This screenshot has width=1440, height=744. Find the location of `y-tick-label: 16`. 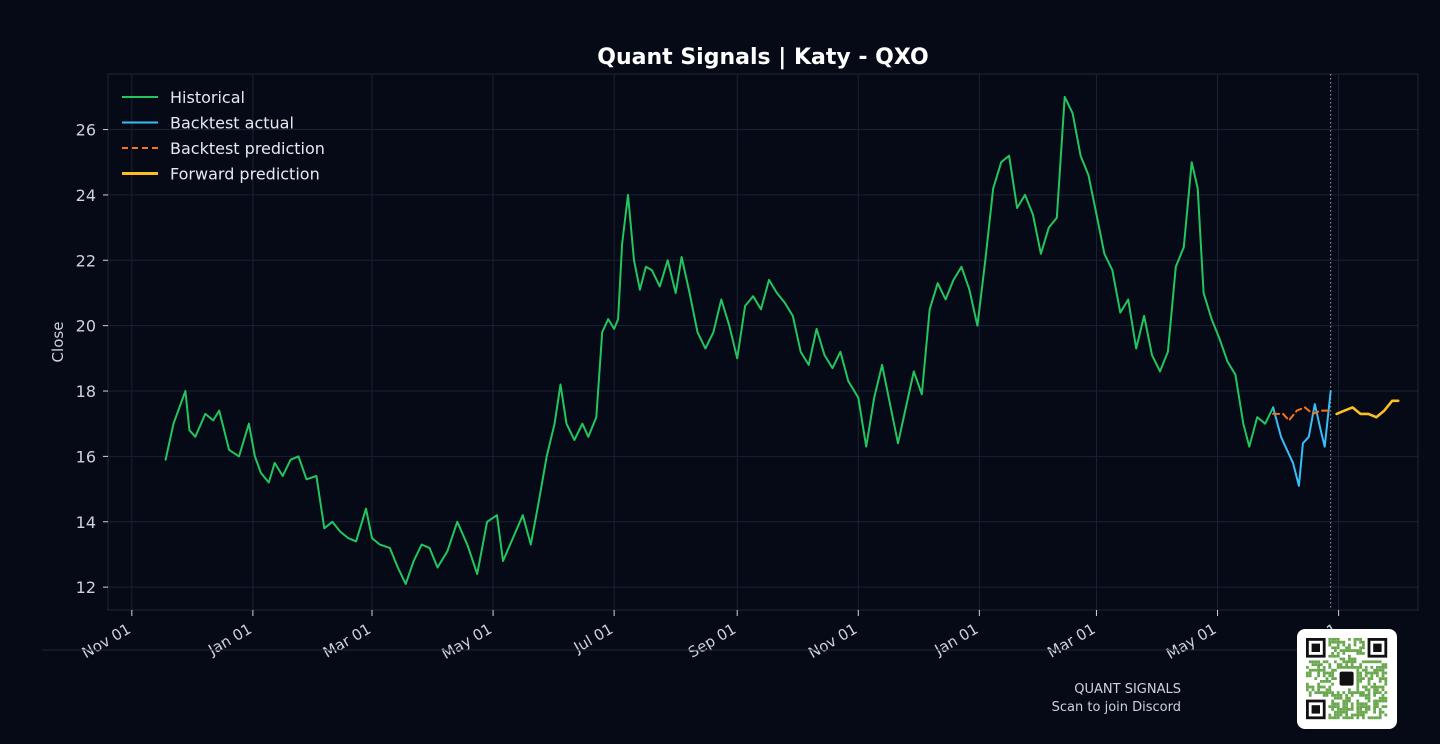

y-tick-label: 16 is located at coordinates (86, 456).